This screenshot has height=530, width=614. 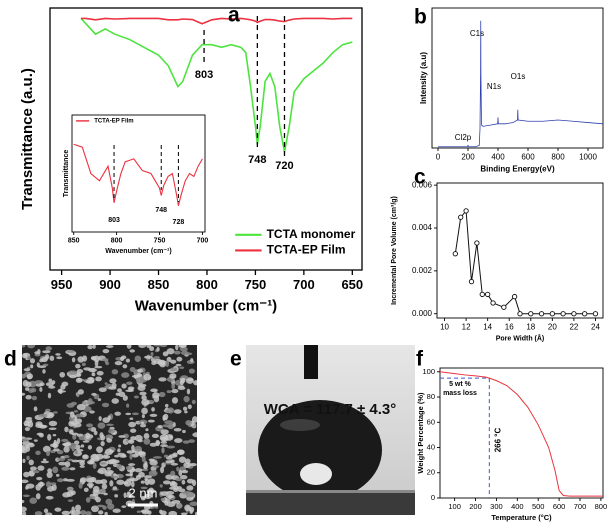 What do you see at coordinates (521, 517) in the screenshot?
I see `x-axis-label: Temperature (°C)` at bounding box center [521, 517].